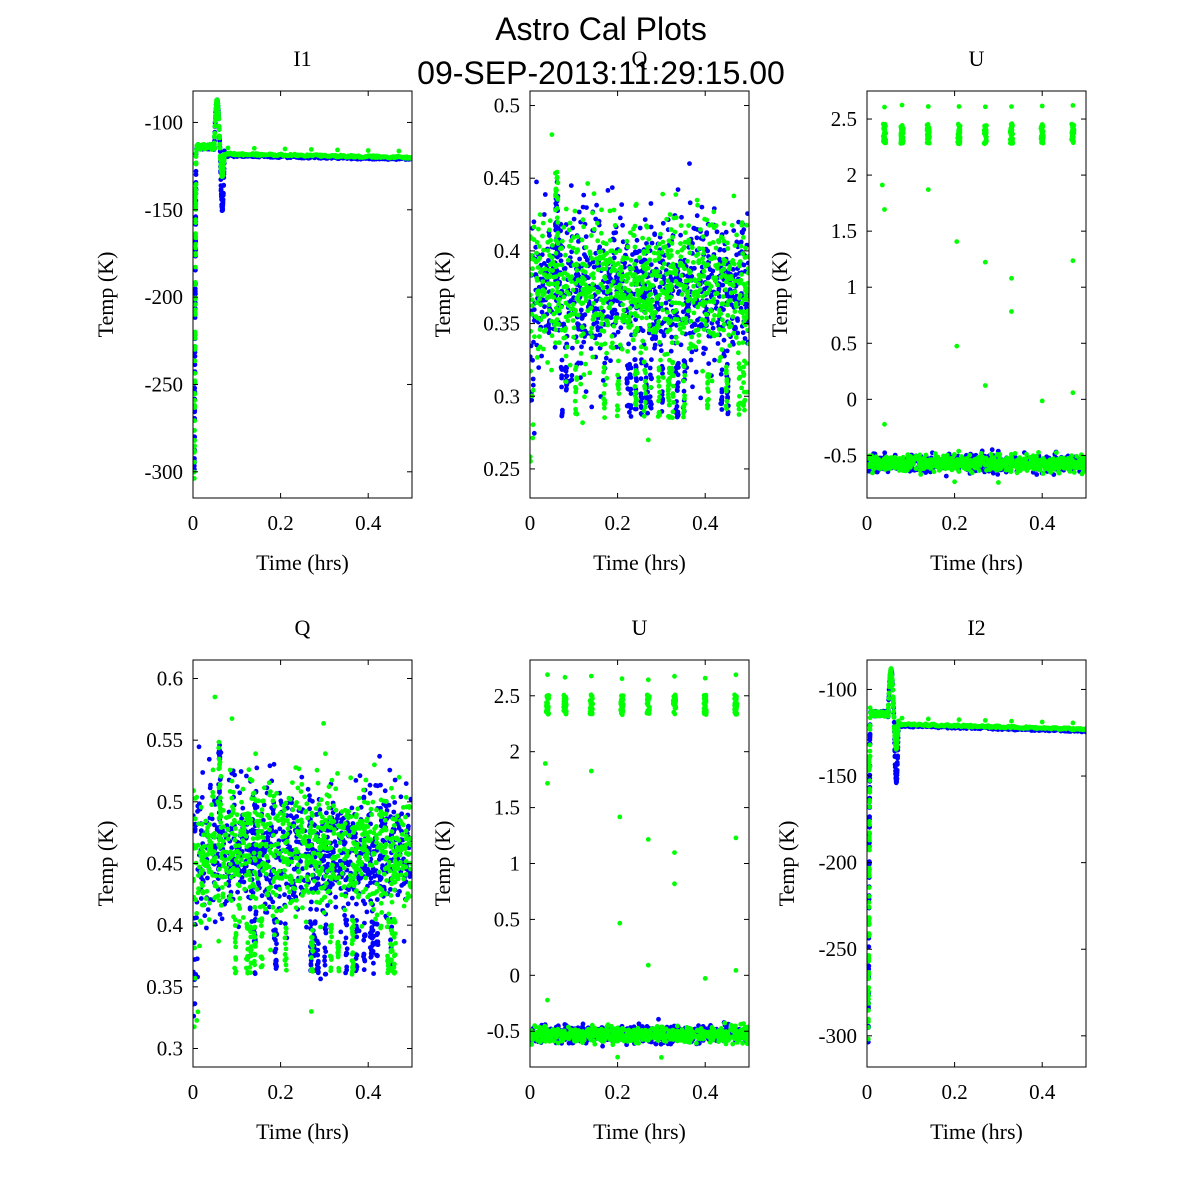 Image resolution: width=1200 pixels, height=1200 pixels. I want to click on y-tick-label: 0, so click(852, 399).